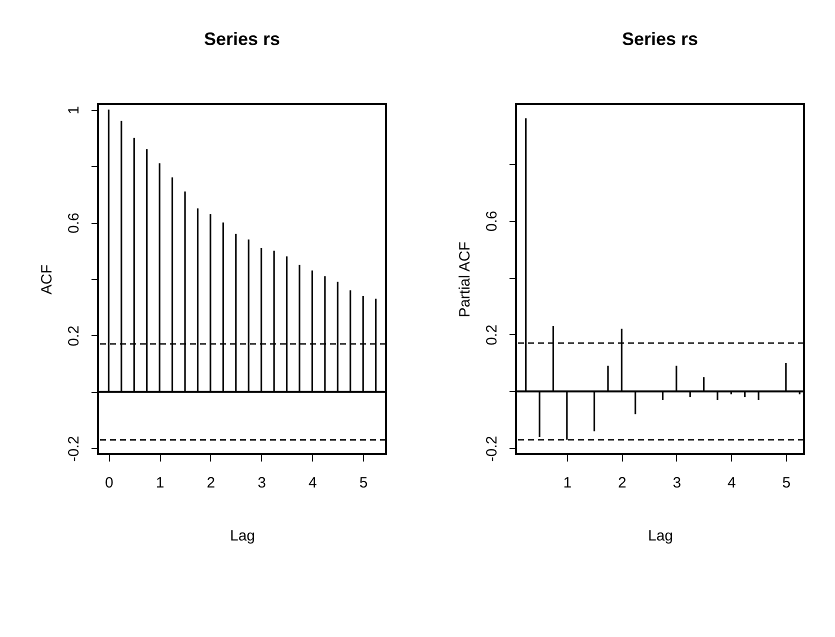 The image size is (835, 637). I want to click on y-axis-title: ACF, so click(47, 279).